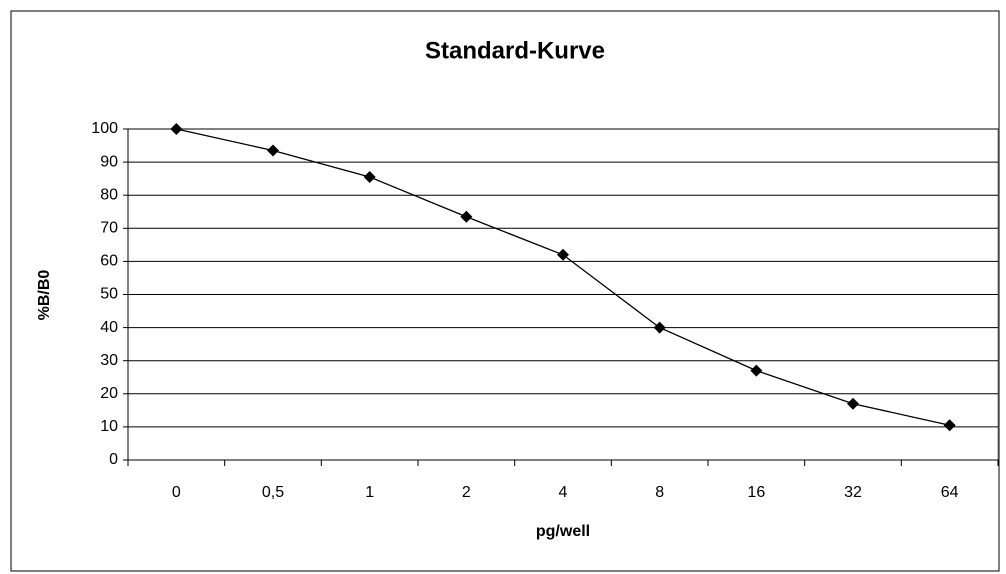 Image resolution: width=1006 pixels, height=574 pixels. Describe the element at coordinates (950, 492) in the screenshot. I see `x-tick-label: 64` at that location.